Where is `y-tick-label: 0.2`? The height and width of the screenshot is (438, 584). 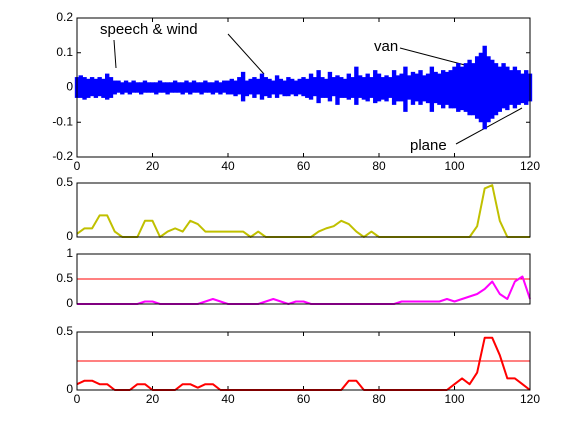 y-tick-label: 0.2 is located at coordinates (64, 17).